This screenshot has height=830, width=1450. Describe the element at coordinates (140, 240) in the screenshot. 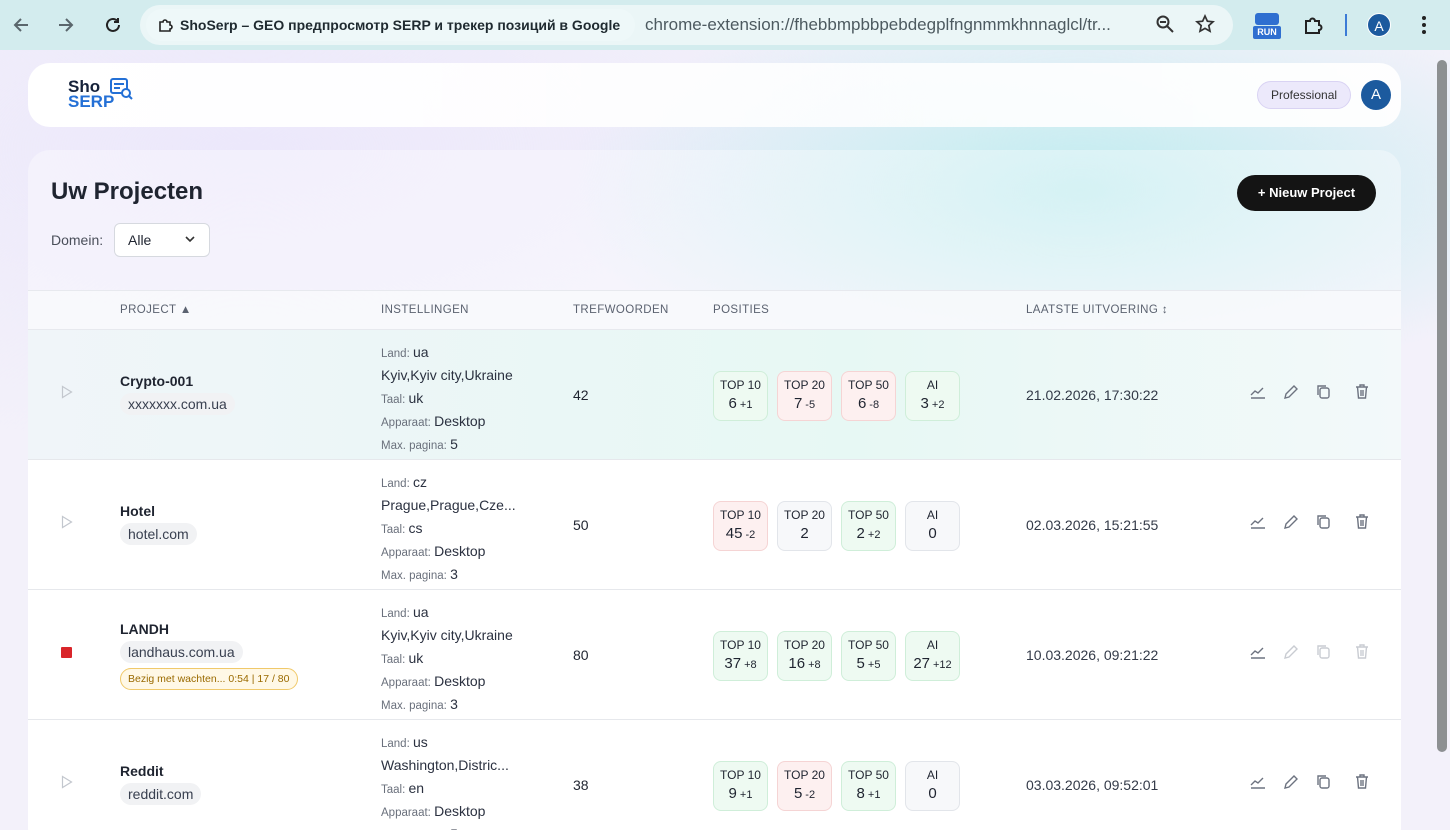

I see `filter-value: Alle` at that location.